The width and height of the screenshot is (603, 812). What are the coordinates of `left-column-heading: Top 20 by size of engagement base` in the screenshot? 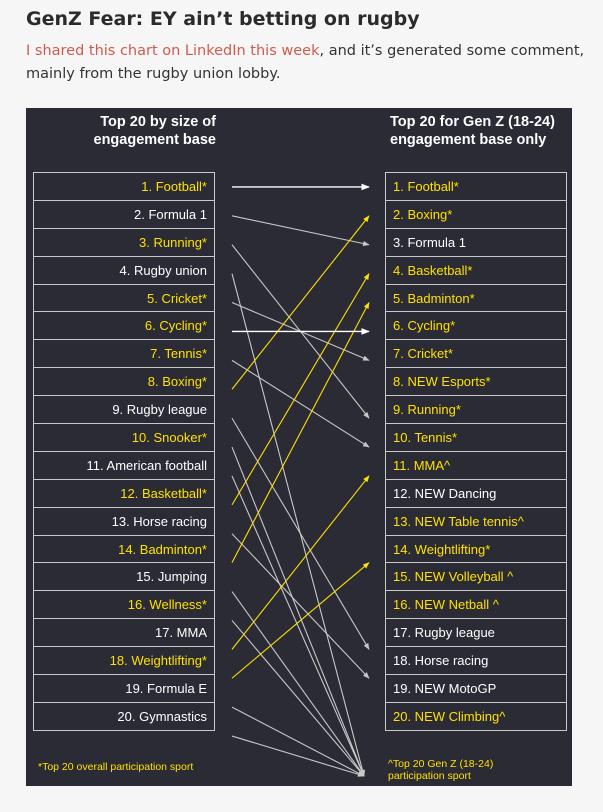 It's located at (155, 131).